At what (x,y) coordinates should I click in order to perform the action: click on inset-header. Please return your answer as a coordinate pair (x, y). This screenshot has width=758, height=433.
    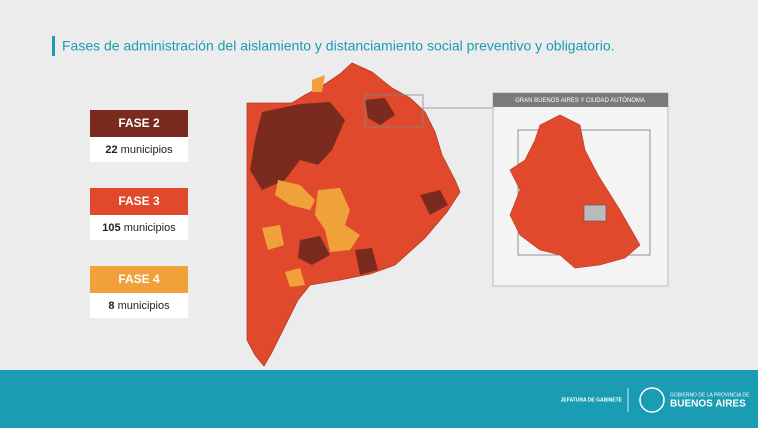
    Looking at the image, I should click on (580, 100).